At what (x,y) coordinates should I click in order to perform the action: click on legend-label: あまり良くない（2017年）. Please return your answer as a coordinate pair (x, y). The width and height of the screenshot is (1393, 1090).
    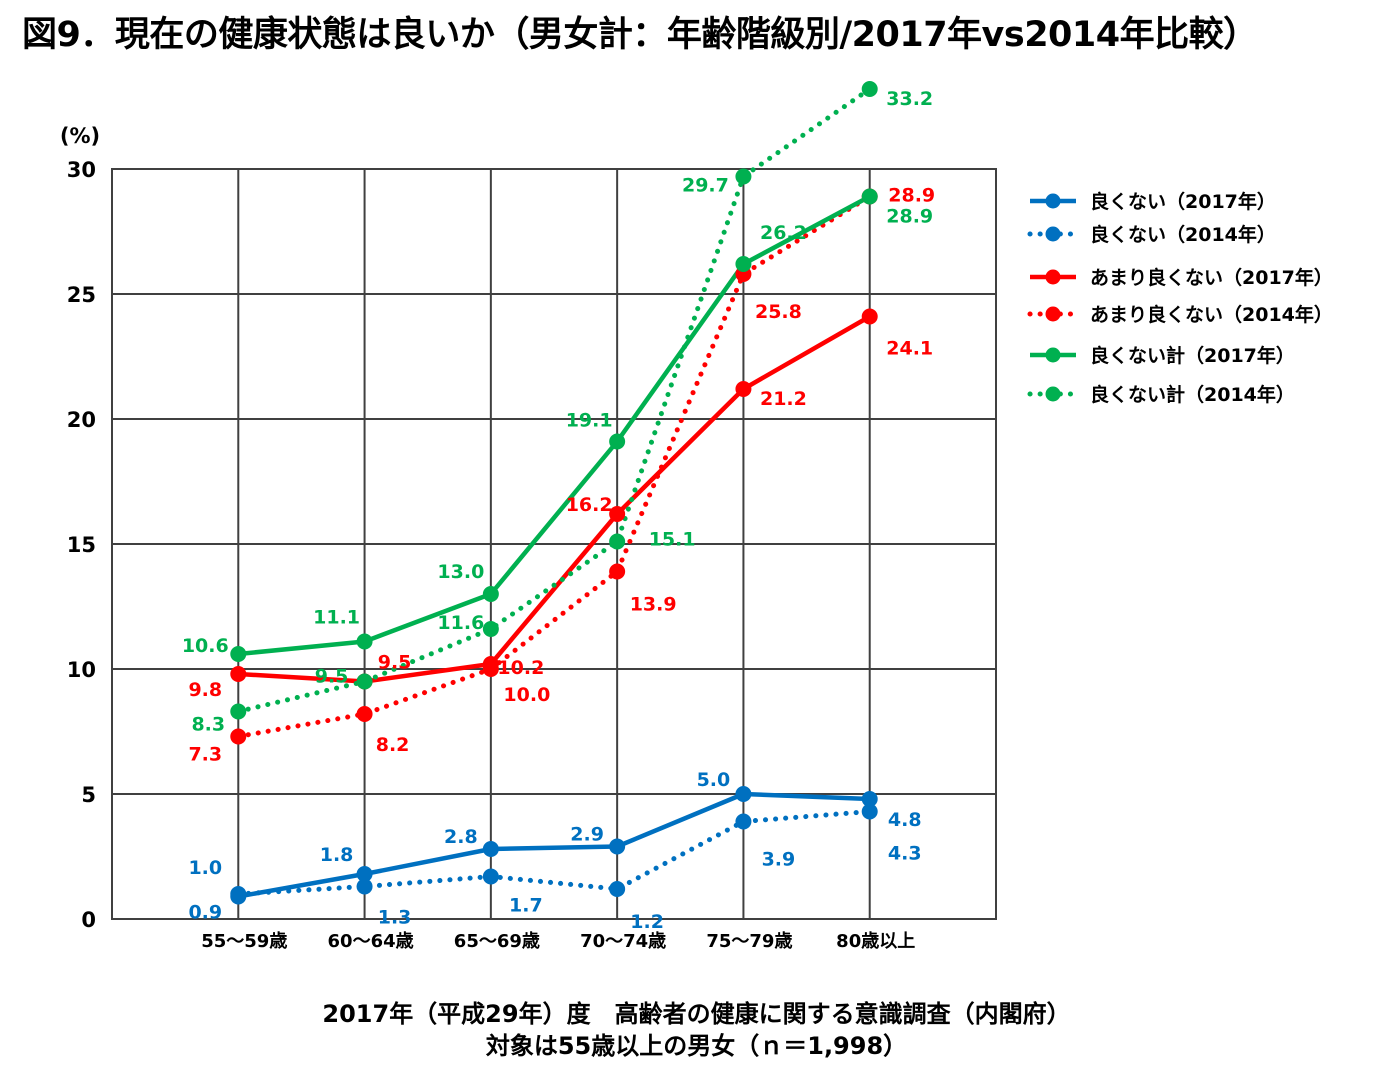
    Looking at the image, I should click on (1211, 277).